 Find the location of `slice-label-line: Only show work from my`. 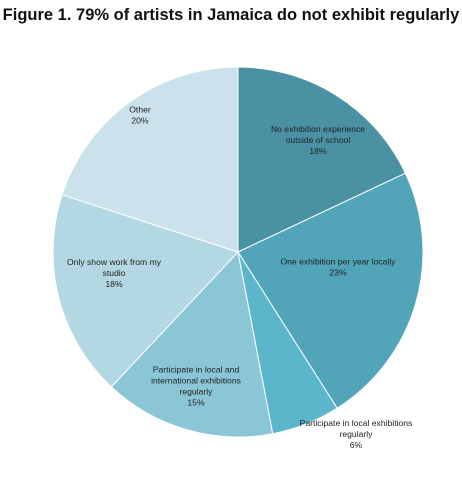

slice-label-line: Only show work from my is located at coordinates (114, 262).